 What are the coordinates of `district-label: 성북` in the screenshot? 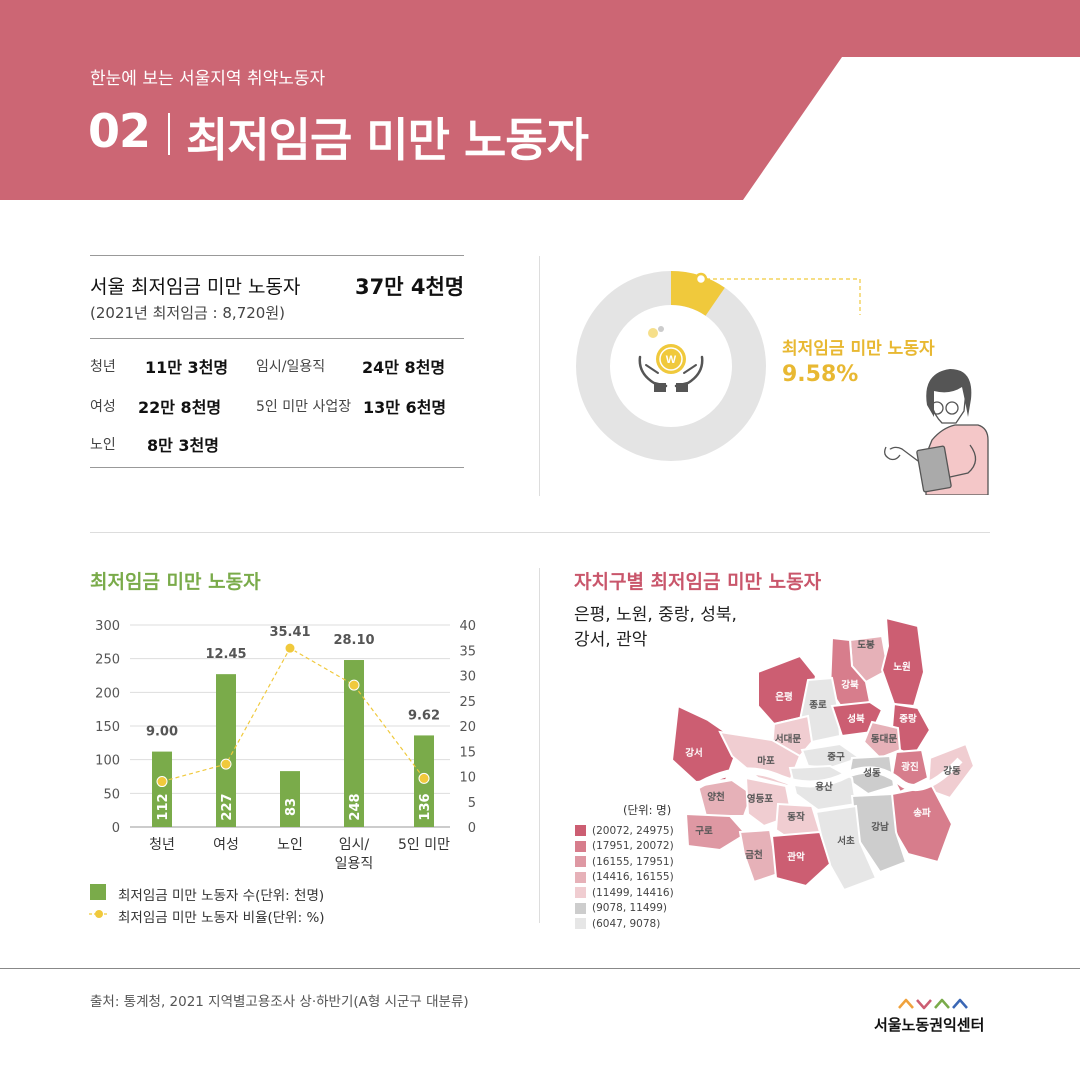 It's located at (856, 719).